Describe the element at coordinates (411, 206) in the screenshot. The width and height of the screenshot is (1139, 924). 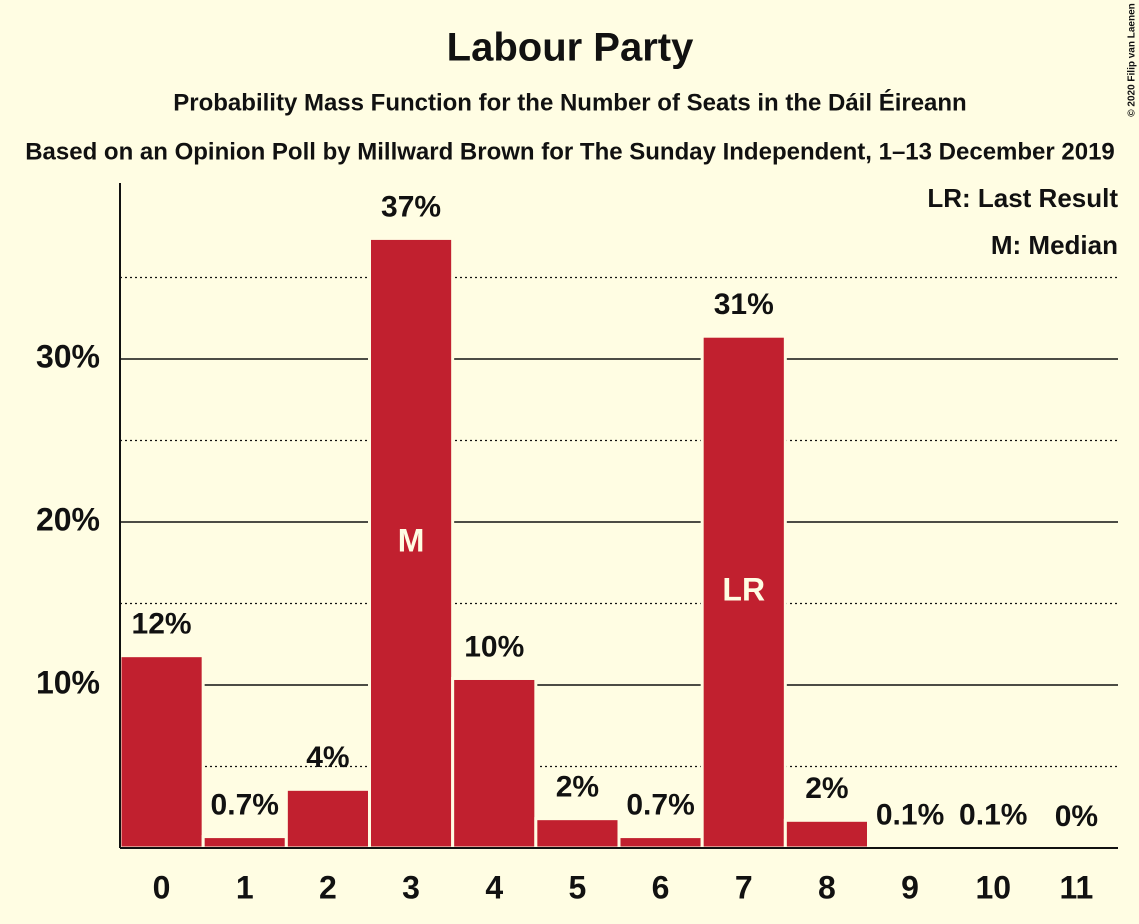
I see `value-label: 37%` at that location.